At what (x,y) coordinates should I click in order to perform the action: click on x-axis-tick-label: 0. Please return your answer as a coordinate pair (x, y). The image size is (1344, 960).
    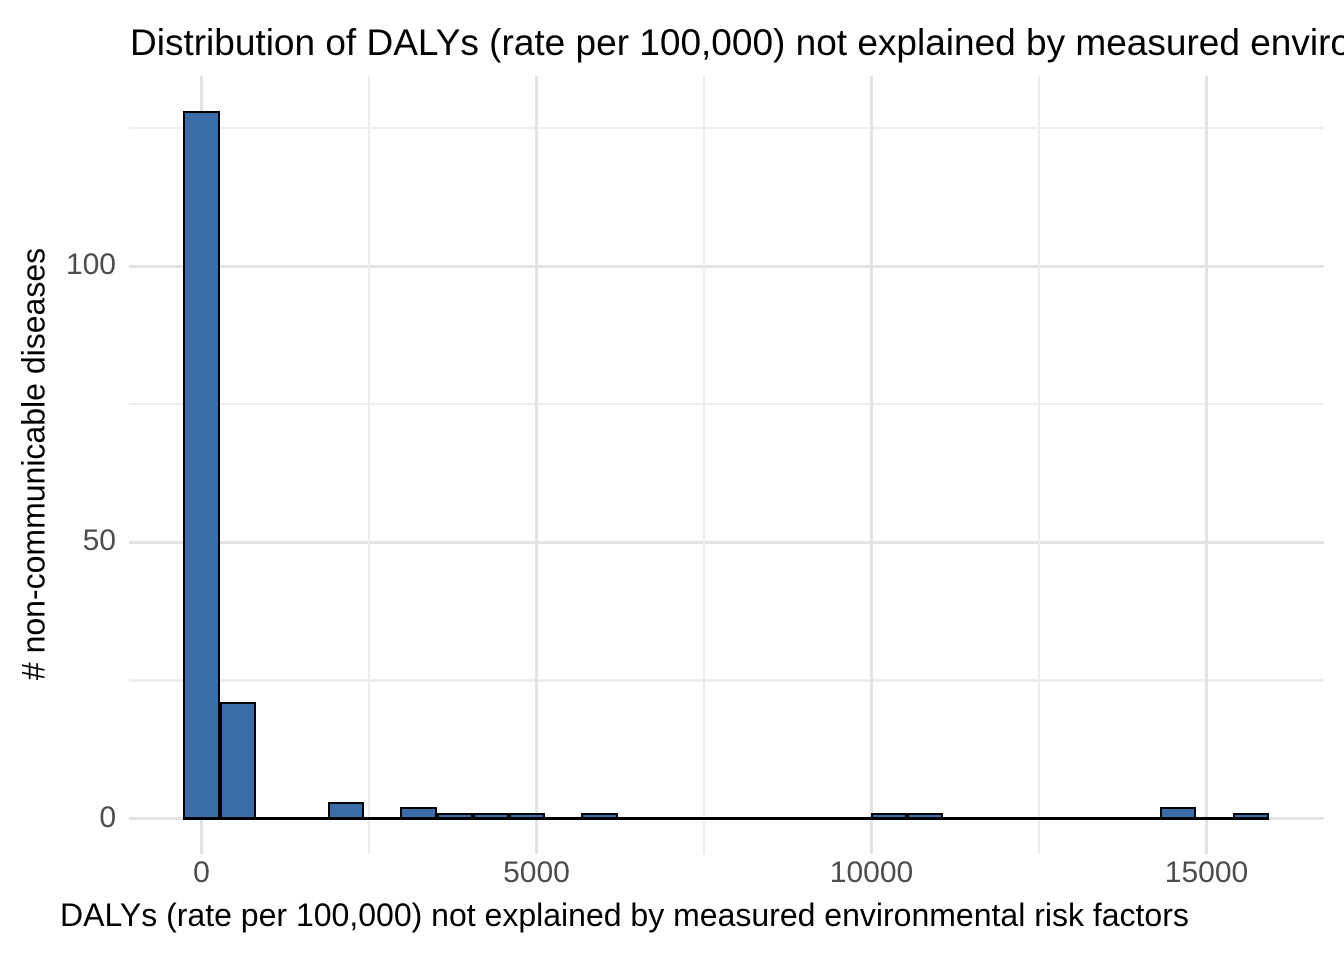
    Looking at the image, I should click on (201, 872).